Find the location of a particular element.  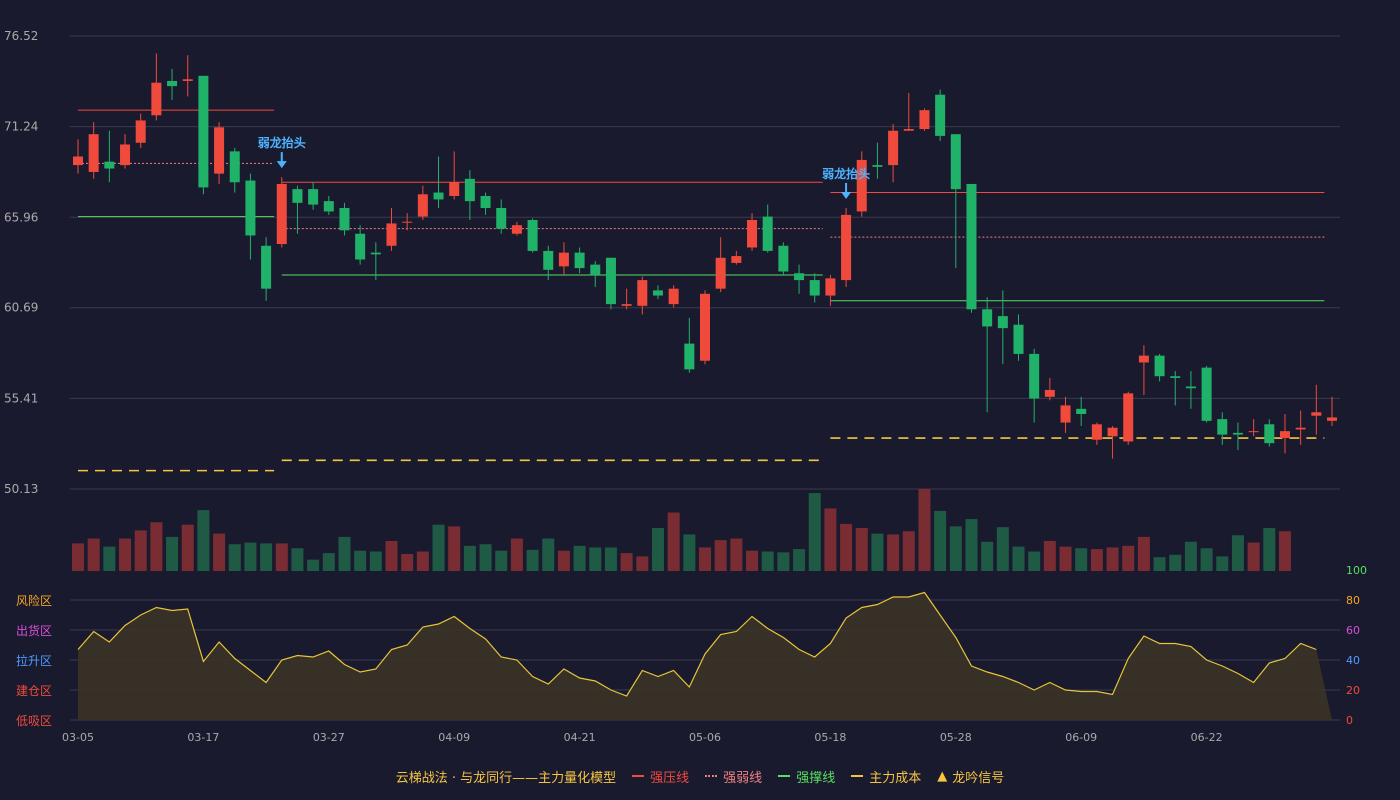

legend-item-support: 强撑线 is located at coordinates (806, 776).